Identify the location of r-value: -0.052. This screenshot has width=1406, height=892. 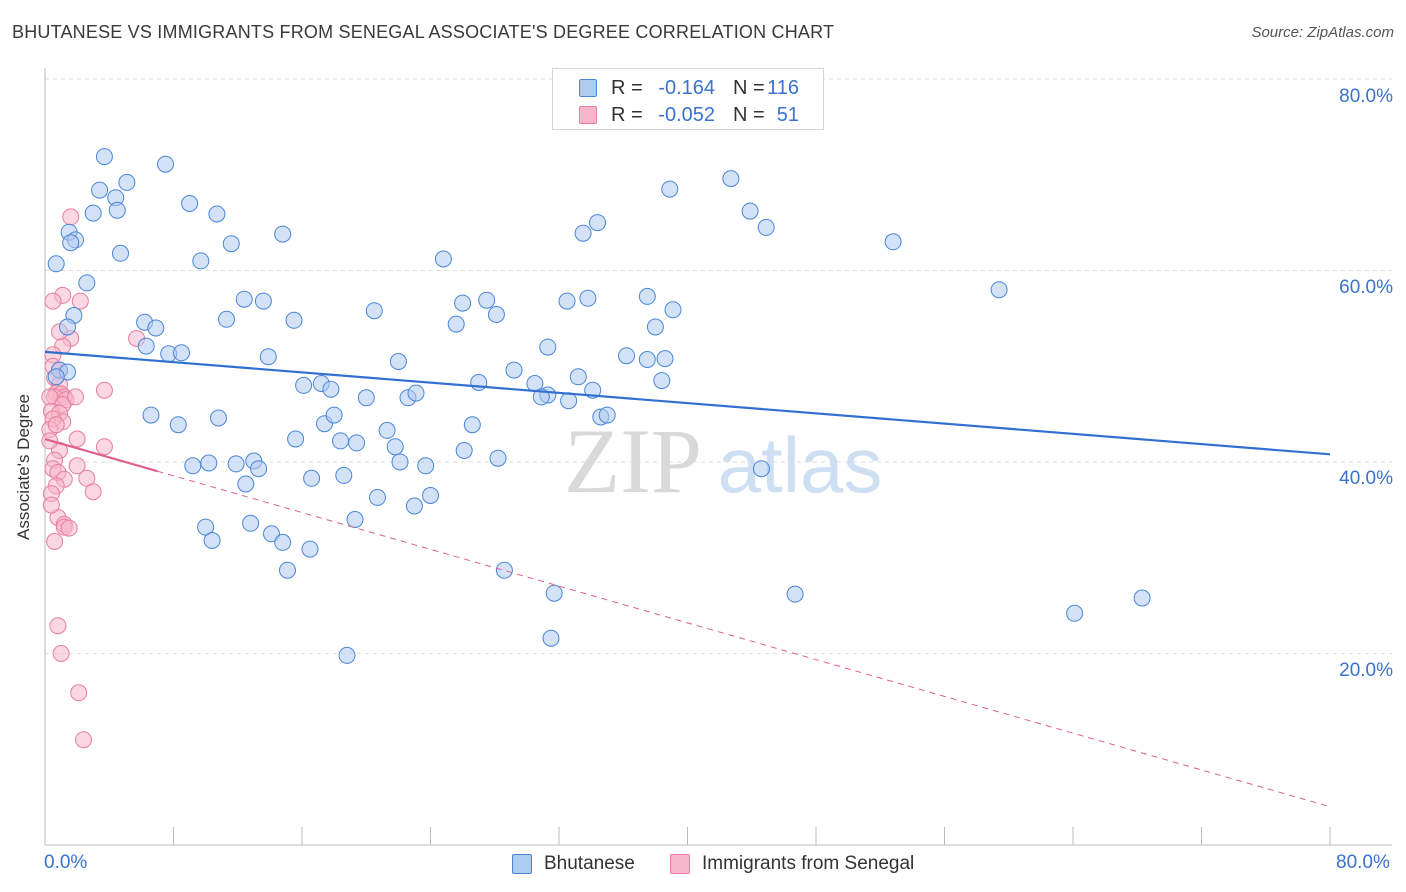
(686, 115).